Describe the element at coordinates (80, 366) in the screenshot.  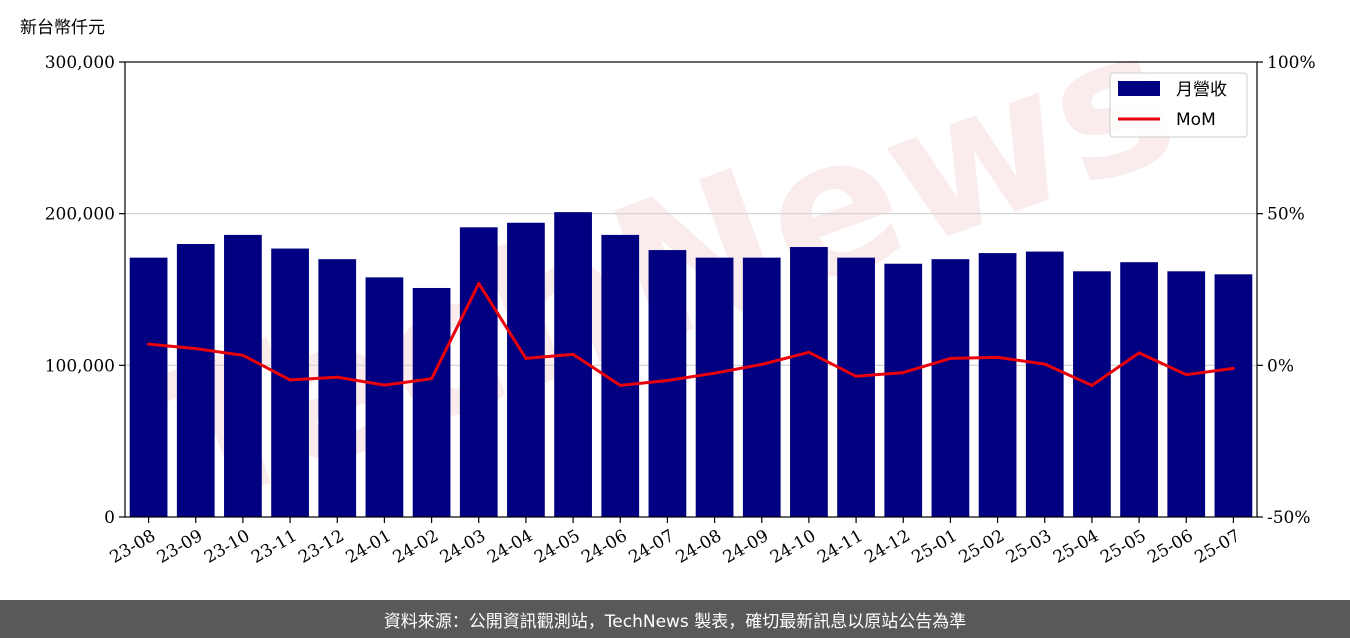
I see `left-axis-tick-label: 100,000` at that location.